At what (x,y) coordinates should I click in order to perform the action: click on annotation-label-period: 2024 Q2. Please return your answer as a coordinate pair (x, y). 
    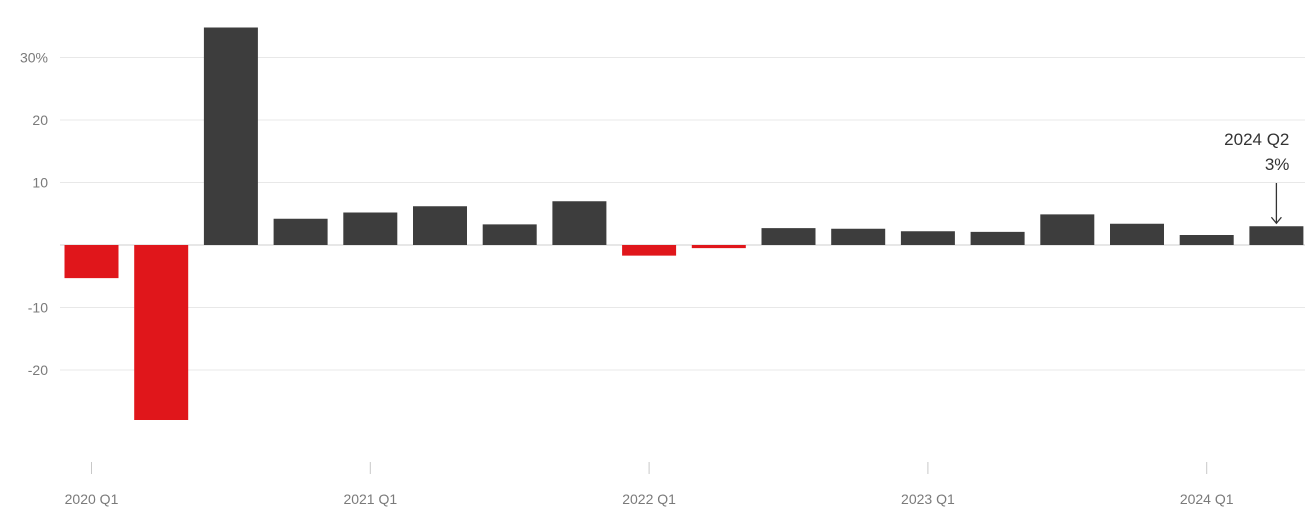
    Looking at the image, I should click on (1256, 139).